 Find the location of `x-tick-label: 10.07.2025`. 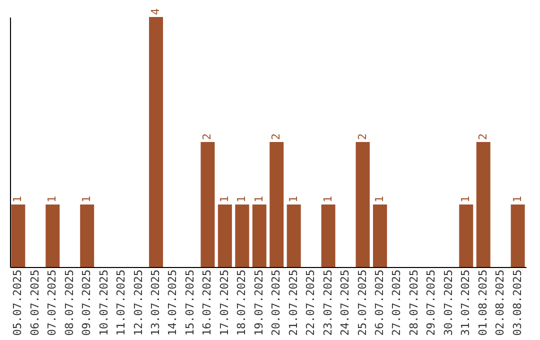

x-tick-label: 10.07.2025 is located at coordinates (103, 303).